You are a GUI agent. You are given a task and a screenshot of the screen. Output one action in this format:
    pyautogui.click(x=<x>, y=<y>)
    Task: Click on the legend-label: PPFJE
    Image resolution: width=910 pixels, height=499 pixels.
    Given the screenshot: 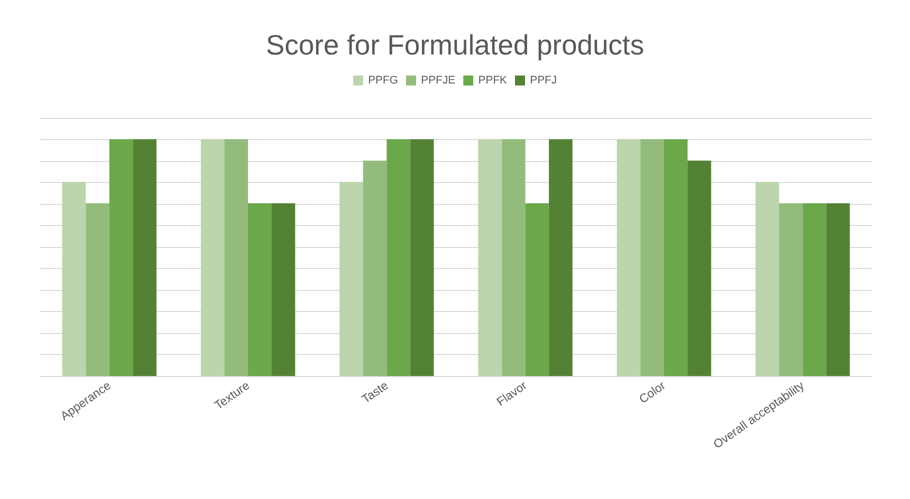 What is the action you would take?
    pyautogui.click(x=438, y=80)
    